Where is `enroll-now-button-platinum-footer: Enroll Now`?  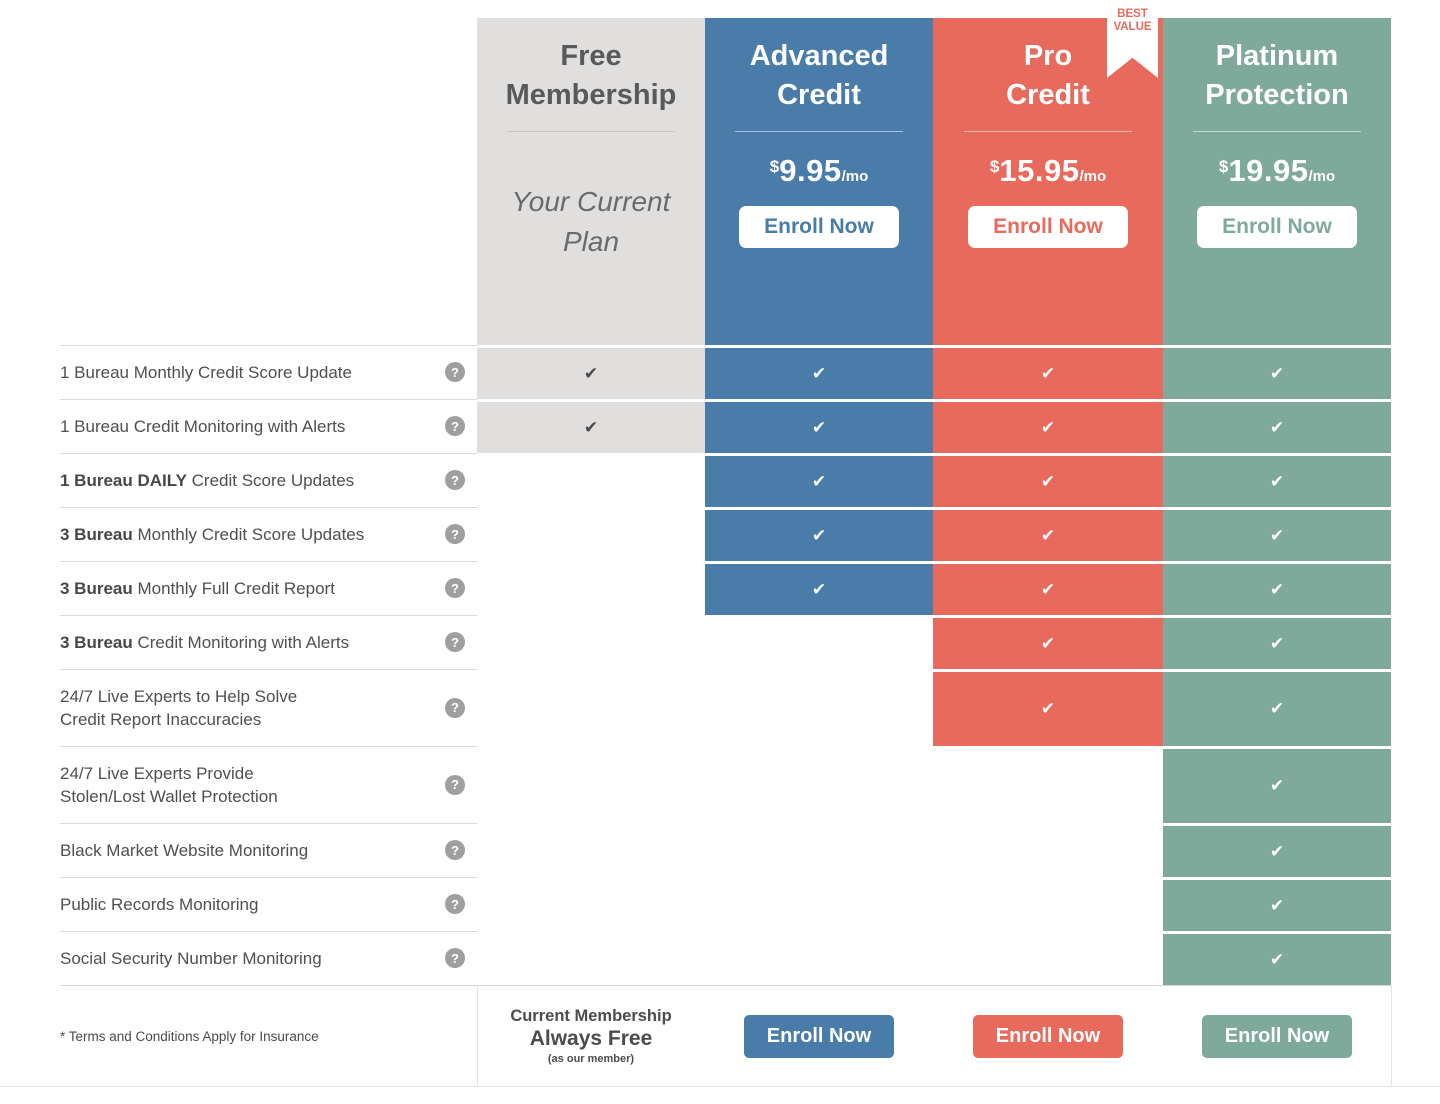
enroll-now-button-platinum-footer: Enroll Now is located at coordinates (1277, 1036).